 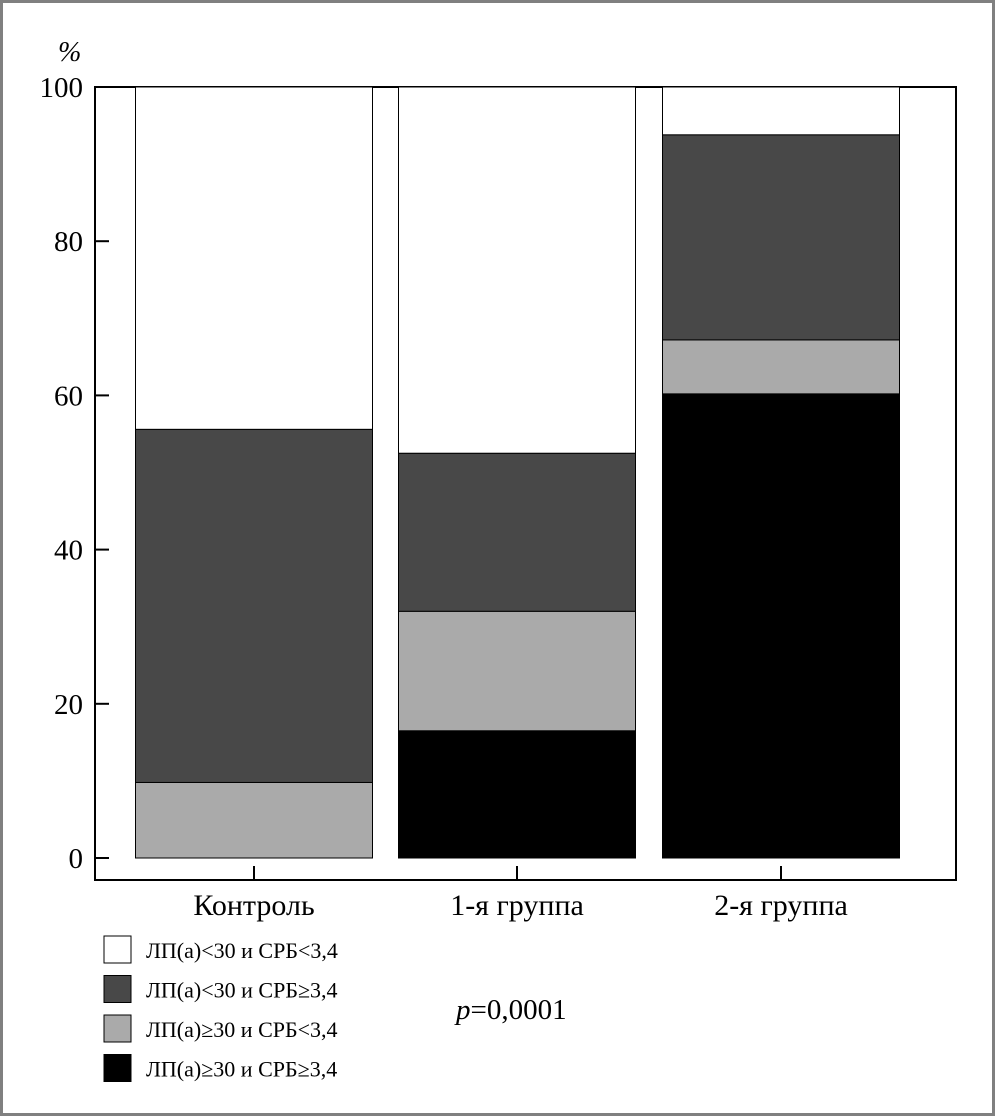 I want to click on p-value-symbol: p, so click(x=462, y=1010).